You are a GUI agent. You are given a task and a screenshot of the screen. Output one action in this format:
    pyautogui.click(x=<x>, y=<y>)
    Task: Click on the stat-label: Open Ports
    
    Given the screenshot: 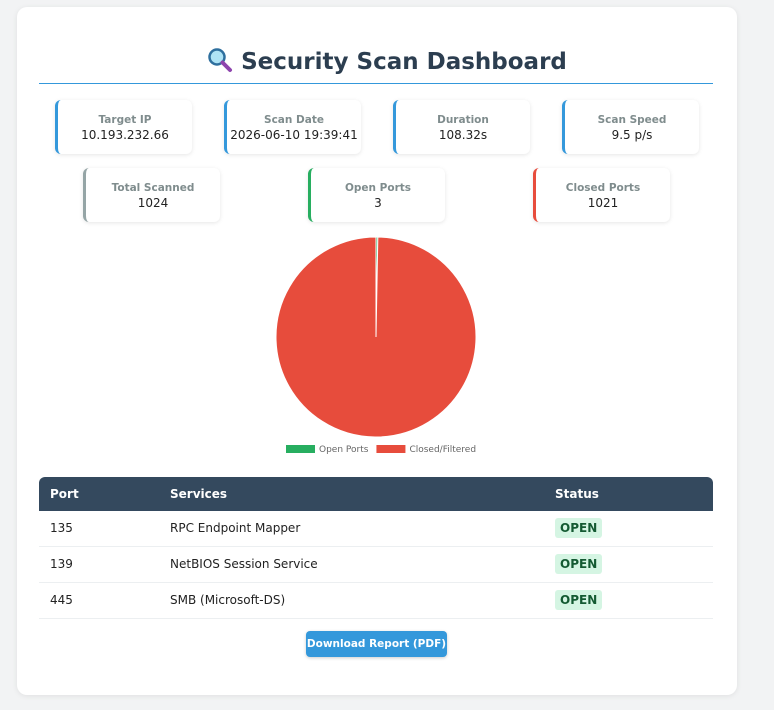 What is the action you would take?
    pyautogui.click(x=378, y=188)
    